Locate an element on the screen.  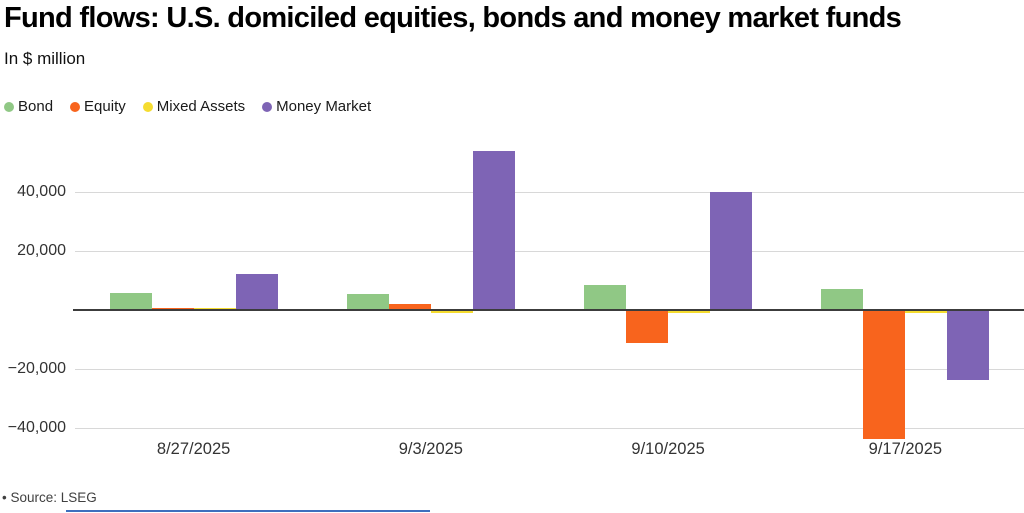
source-note: • Source: LSEG is located at coordinates (49, 497).